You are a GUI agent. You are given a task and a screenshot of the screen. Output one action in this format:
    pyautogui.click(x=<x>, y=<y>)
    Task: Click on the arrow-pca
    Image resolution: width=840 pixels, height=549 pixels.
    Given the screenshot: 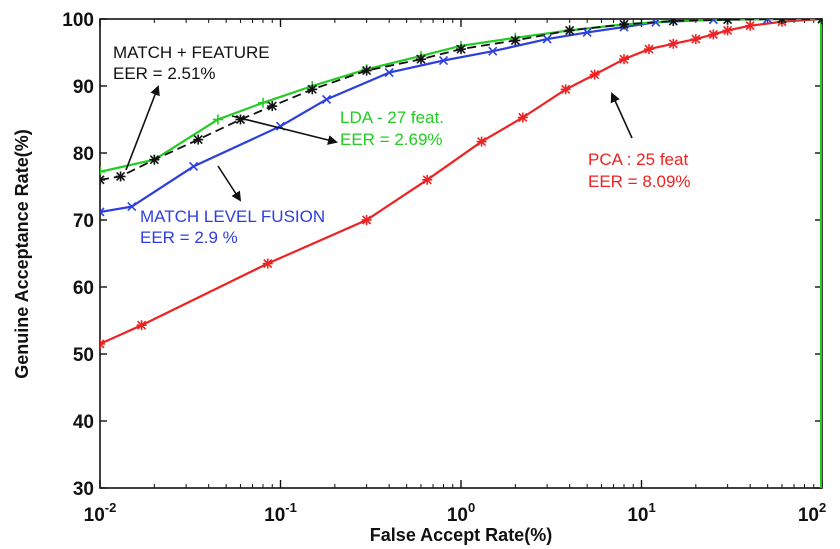 What is the action you would take?
    pyautogui.click(x=621, y=115)
    